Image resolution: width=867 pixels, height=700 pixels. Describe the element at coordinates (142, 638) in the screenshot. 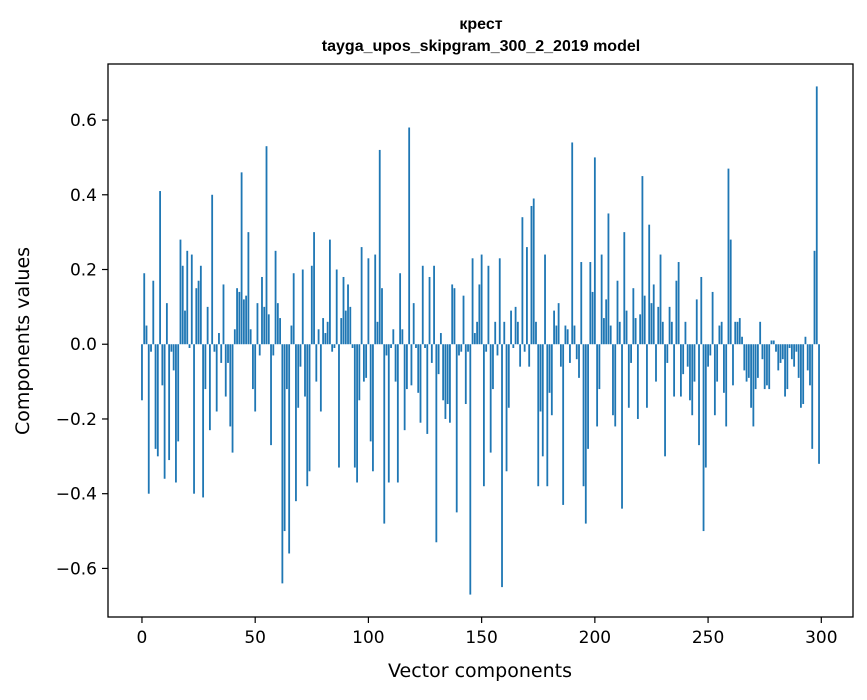

I see `x-tick-label: 0` at that location.